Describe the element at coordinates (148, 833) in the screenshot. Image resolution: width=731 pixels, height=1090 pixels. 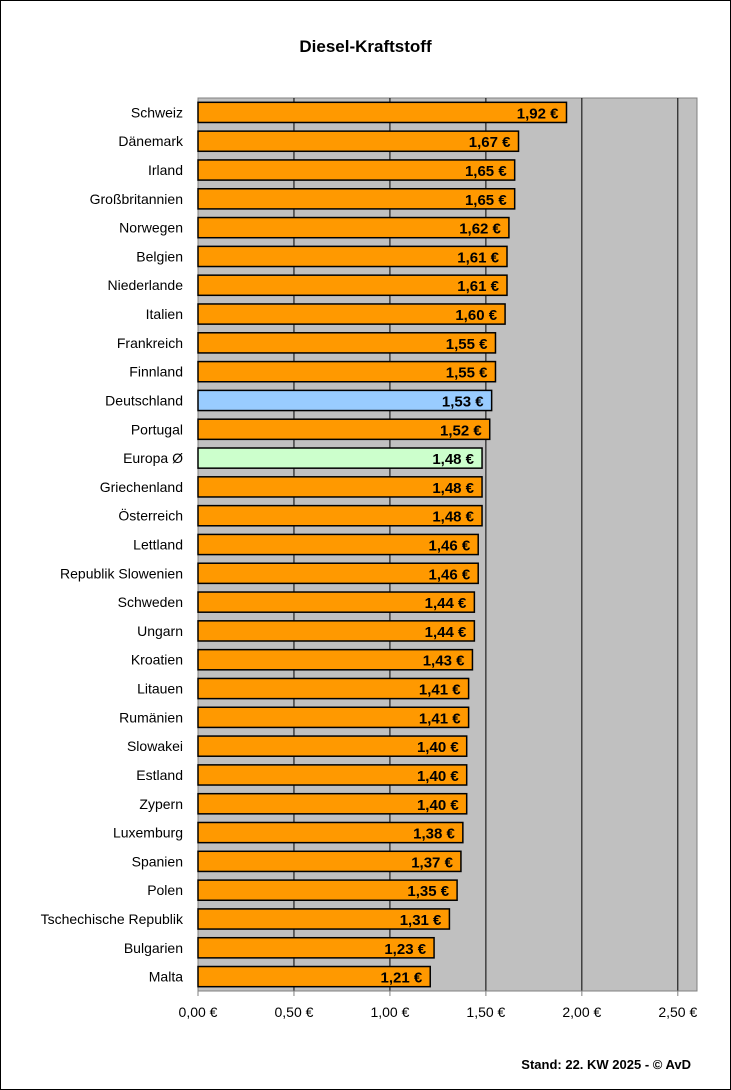
I see `category-label: Luxemburg` at that location.